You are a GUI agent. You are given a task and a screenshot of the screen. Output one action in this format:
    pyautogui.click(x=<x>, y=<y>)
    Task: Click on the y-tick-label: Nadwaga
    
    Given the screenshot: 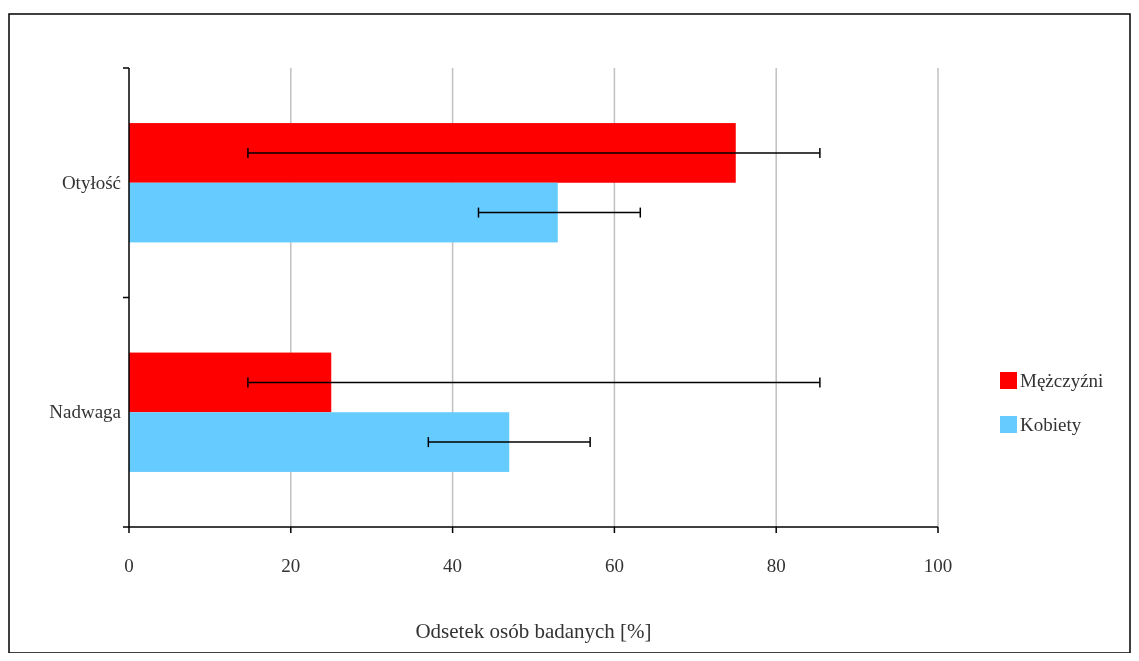 What is the action you would take?
    pyautogui.click(x=85, y=412)
    